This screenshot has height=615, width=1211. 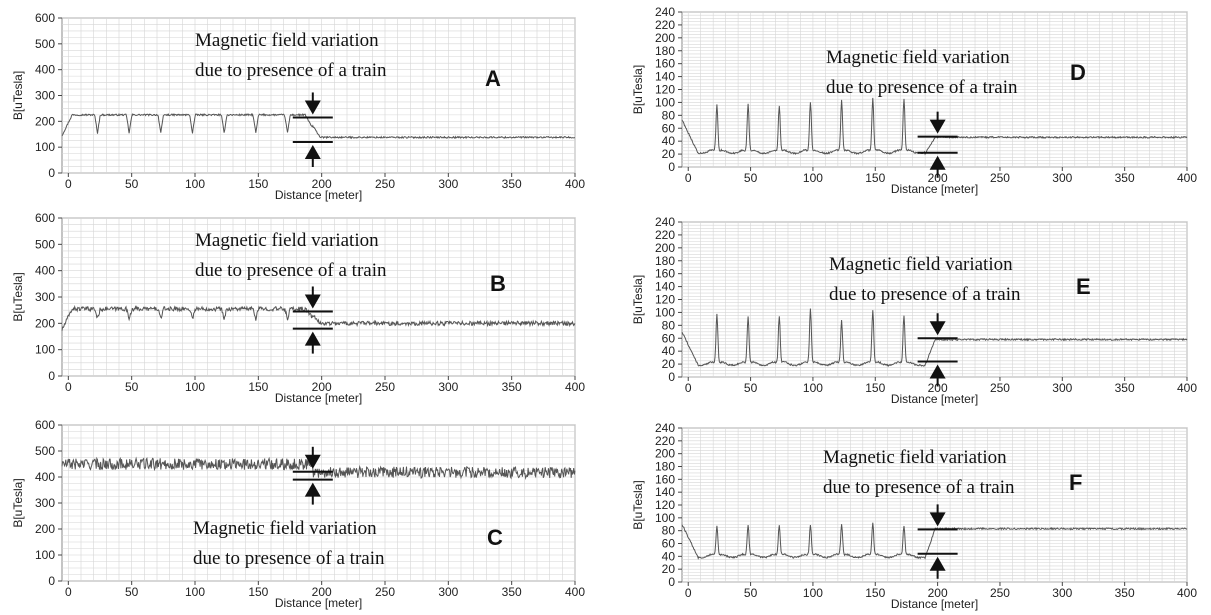 I want to click on panel-letter: D, so click(x=1078, y=72).